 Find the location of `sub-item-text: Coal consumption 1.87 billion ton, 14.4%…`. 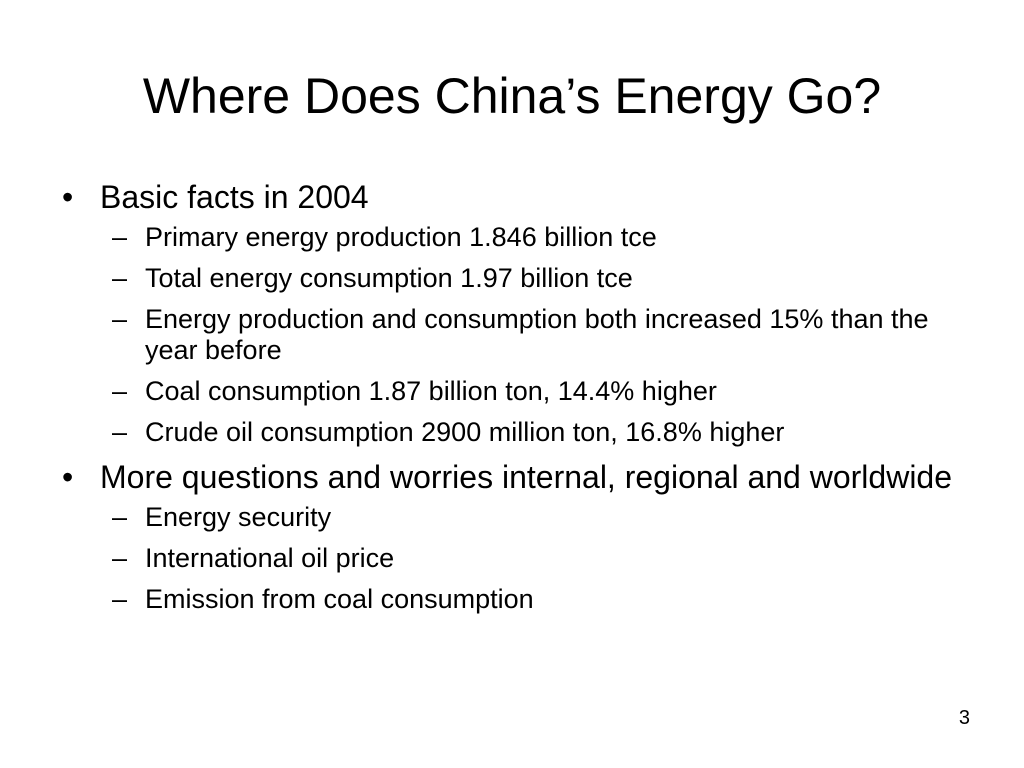

sub-item-text: Coal consumption 1.87 billion ton, 14.4%… is located at coordinates (431, 391).